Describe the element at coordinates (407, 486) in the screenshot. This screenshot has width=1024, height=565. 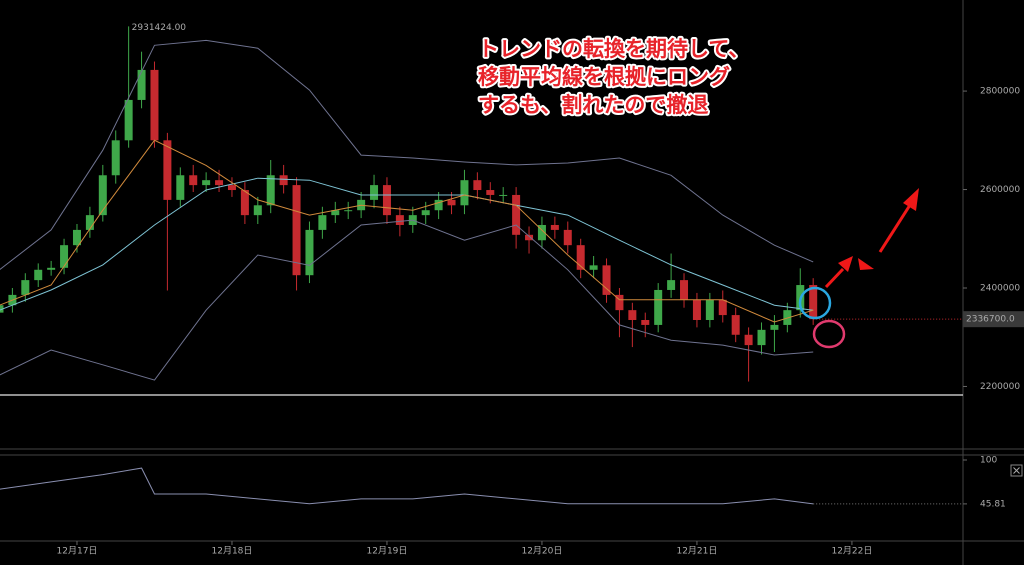
I see `rsi-line` at that location.